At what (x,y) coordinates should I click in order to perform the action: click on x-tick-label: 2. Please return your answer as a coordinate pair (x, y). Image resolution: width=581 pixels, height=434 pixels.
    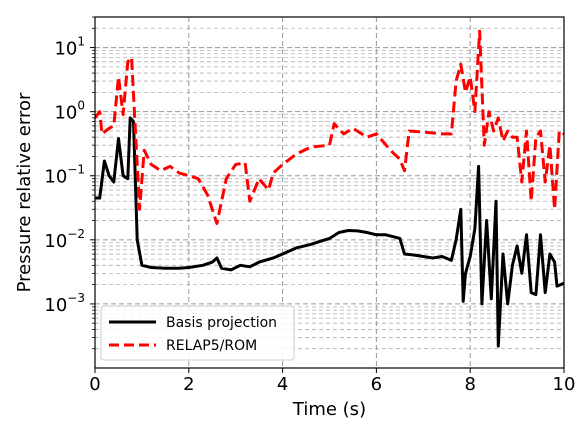
    Looking at the image, I should click on (188, 384).